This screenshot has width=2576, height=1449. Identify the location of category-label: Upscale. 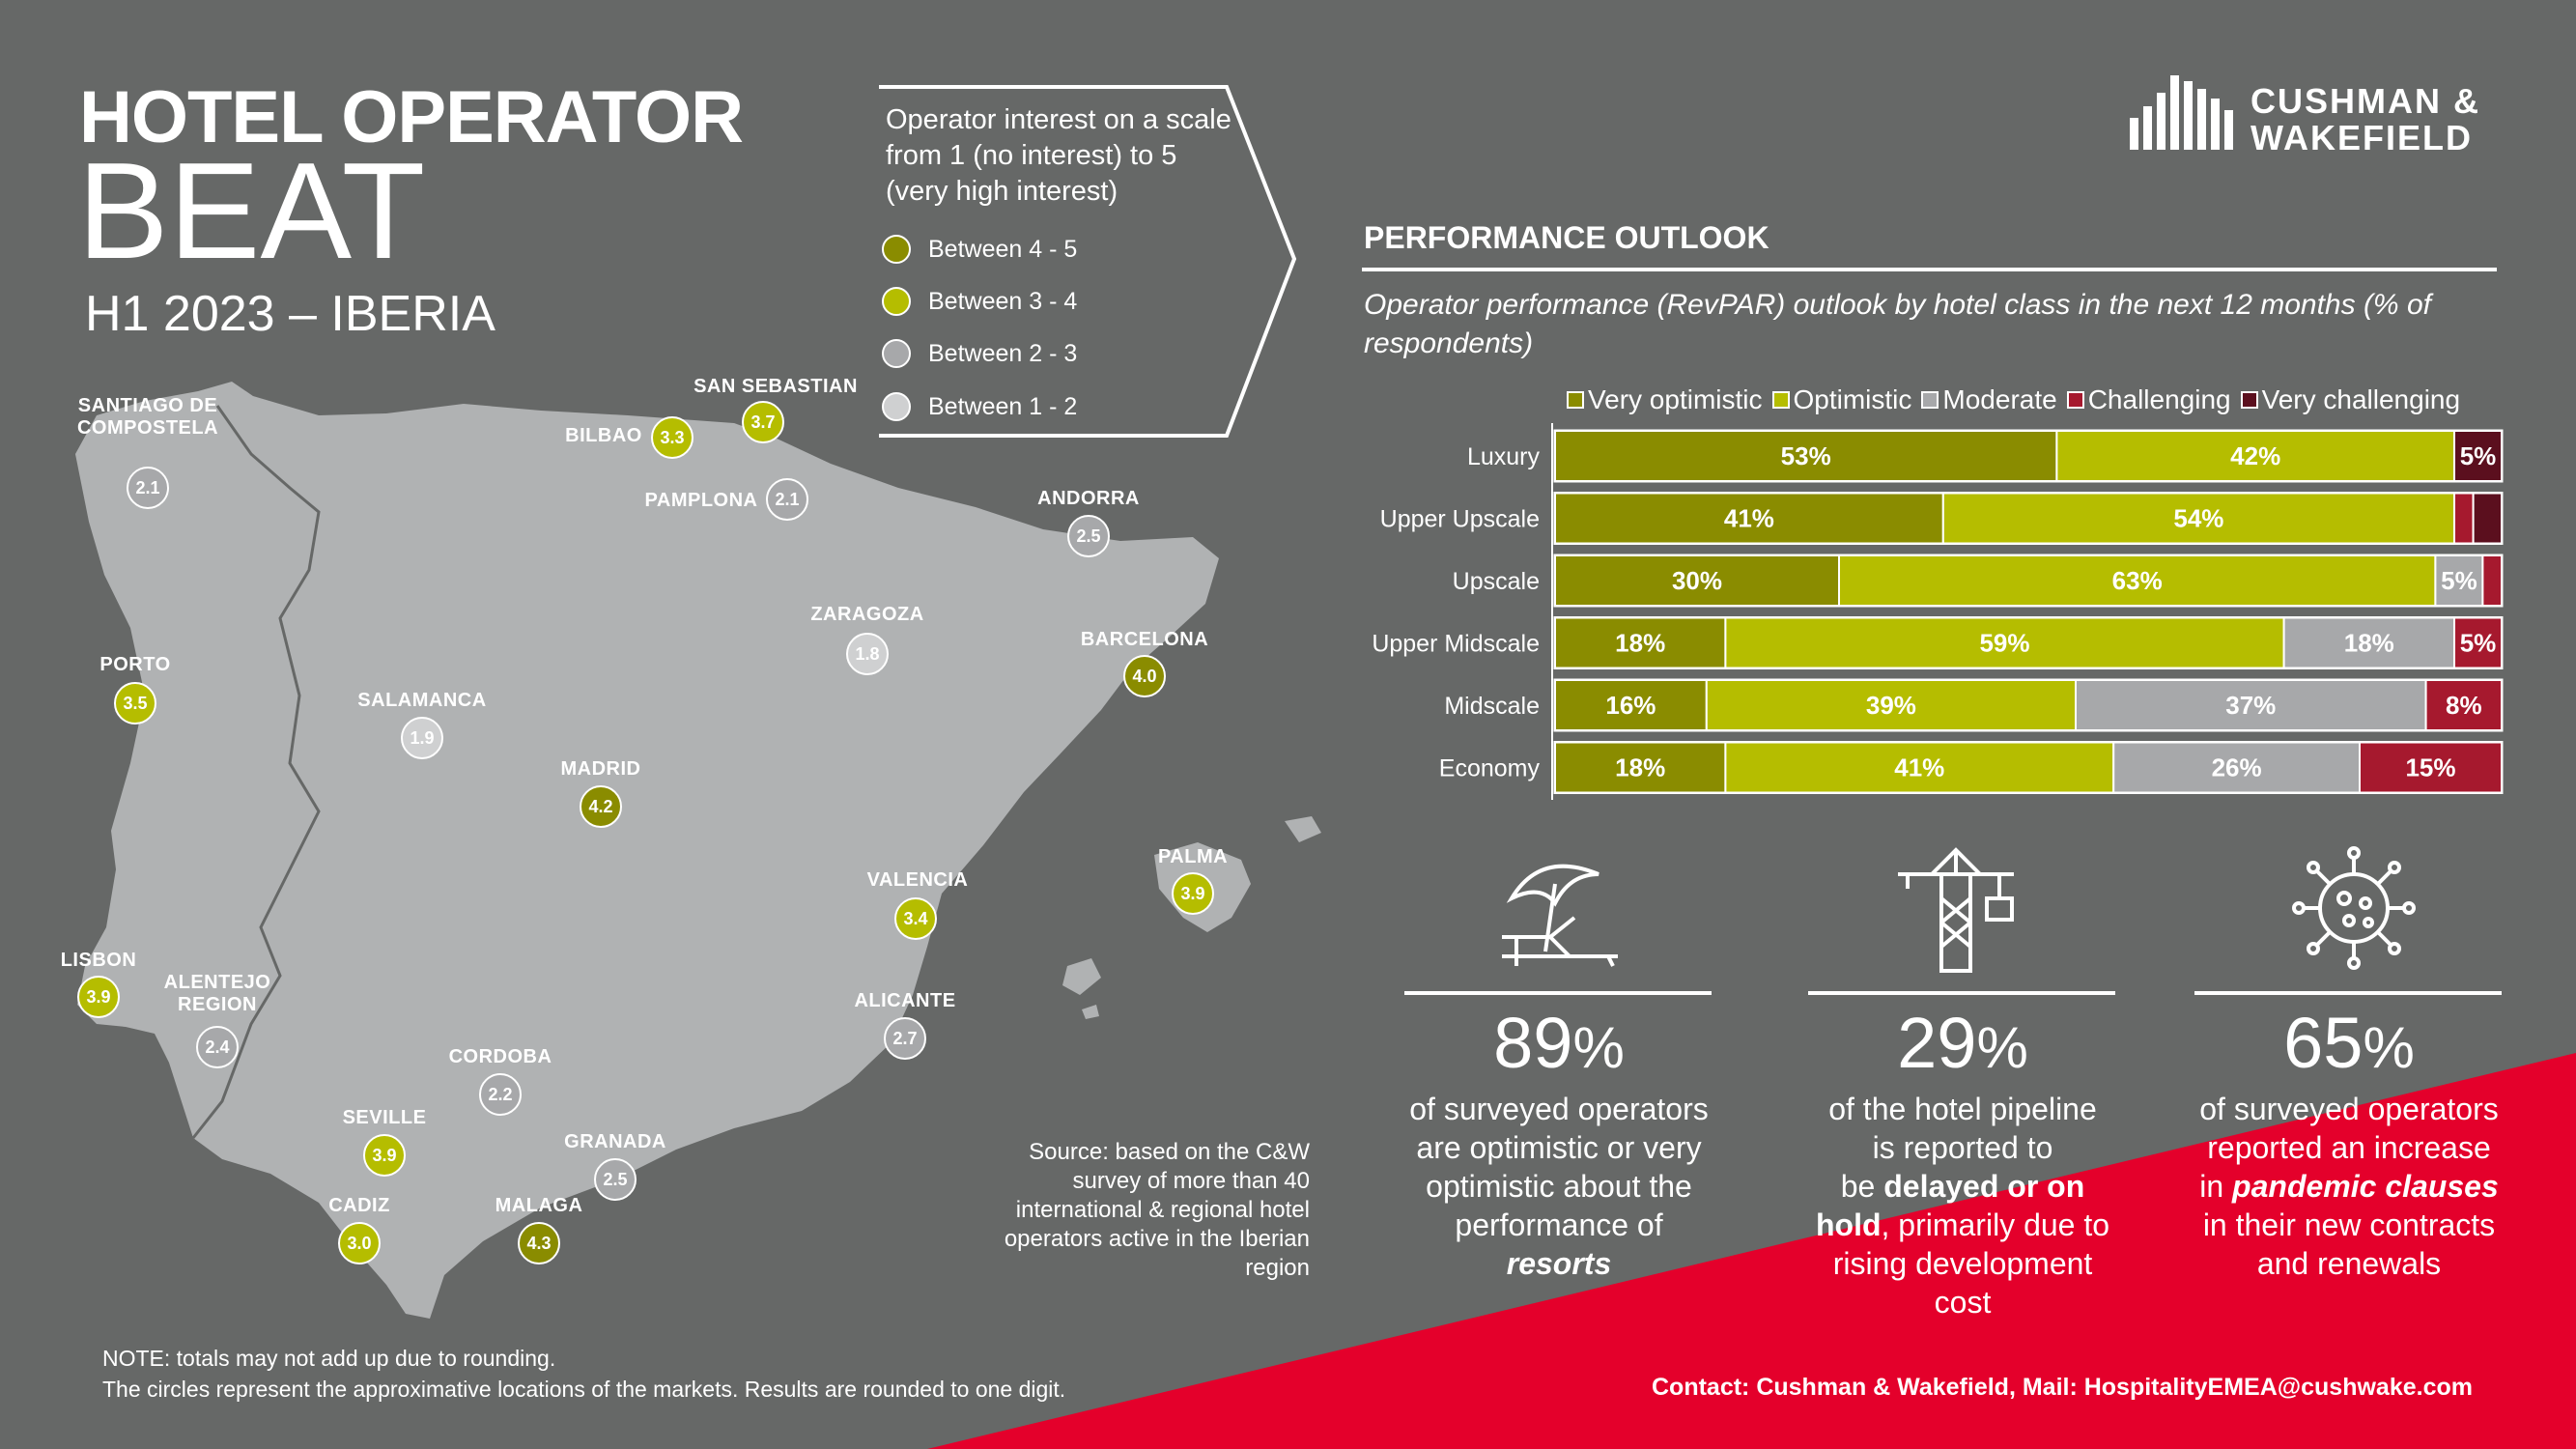
(1496, 581).